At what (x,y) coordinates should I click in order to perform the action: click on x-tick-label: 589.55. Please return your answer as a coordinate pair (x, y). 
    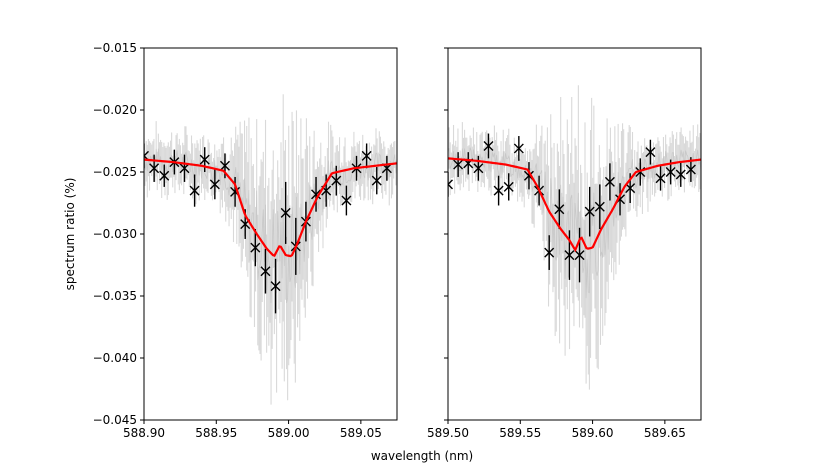
    Looking at the image, I should click on (520, 433).